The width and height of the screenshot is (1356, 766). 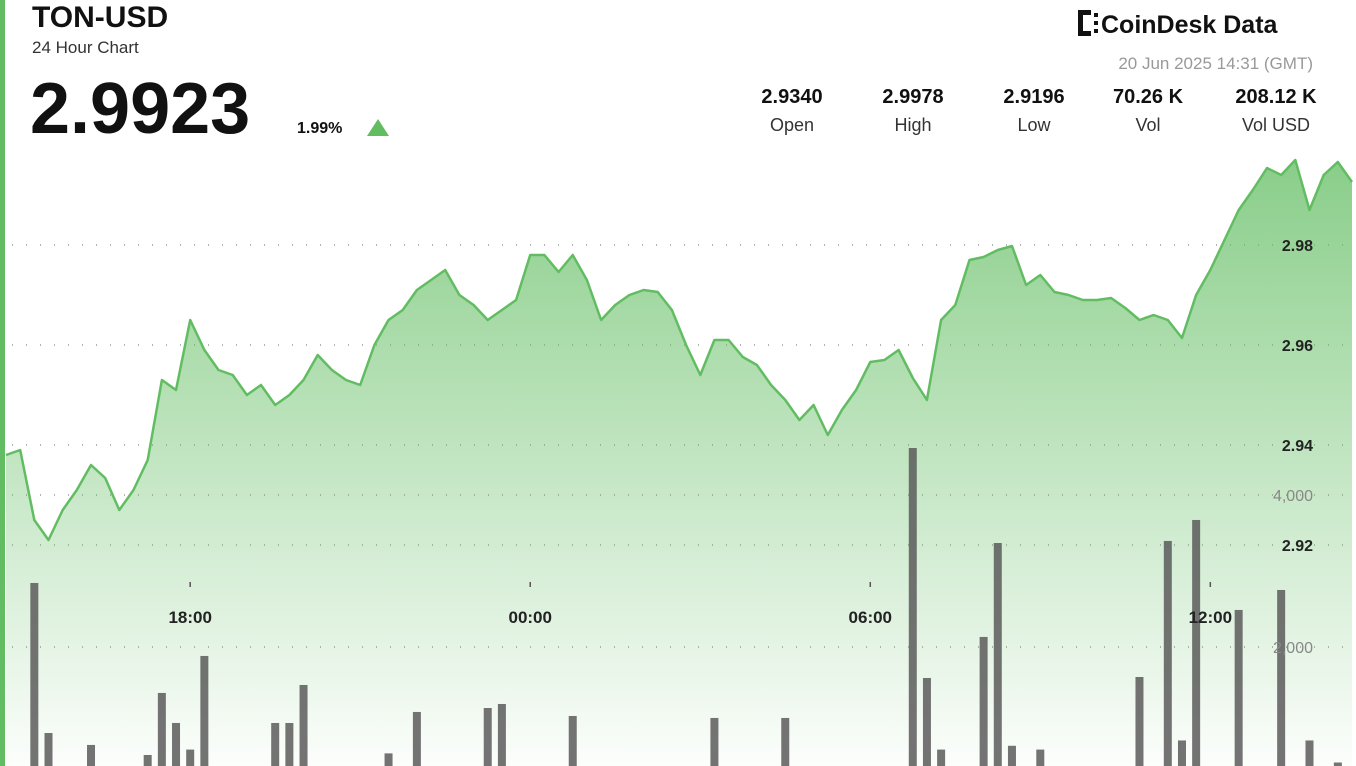 What do you see at coordinates (1297, 246) in the screenshot?
I see `y-tick-label: 2.98` at bounding box center [1297, 246].